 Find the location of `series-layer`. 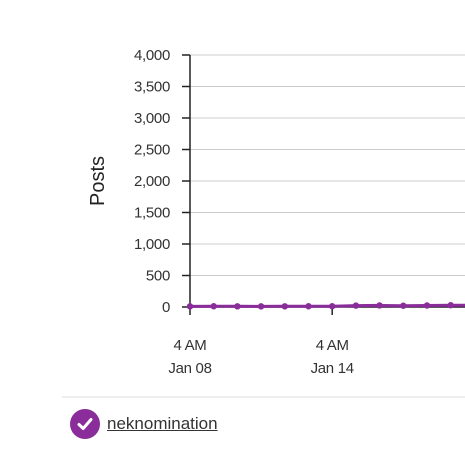

series-layer is located at coordinates (325, 306).